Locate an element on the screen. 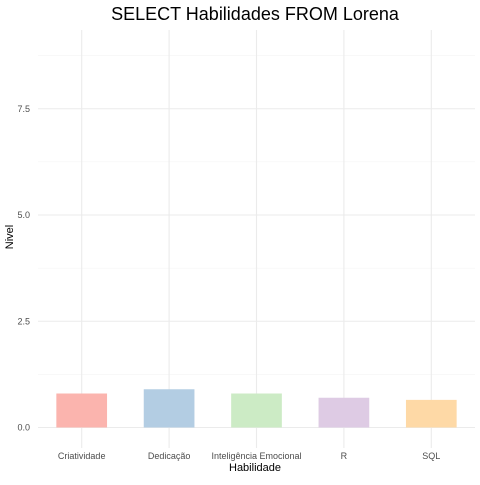  bar-sql is located at coordinates (431, 413).